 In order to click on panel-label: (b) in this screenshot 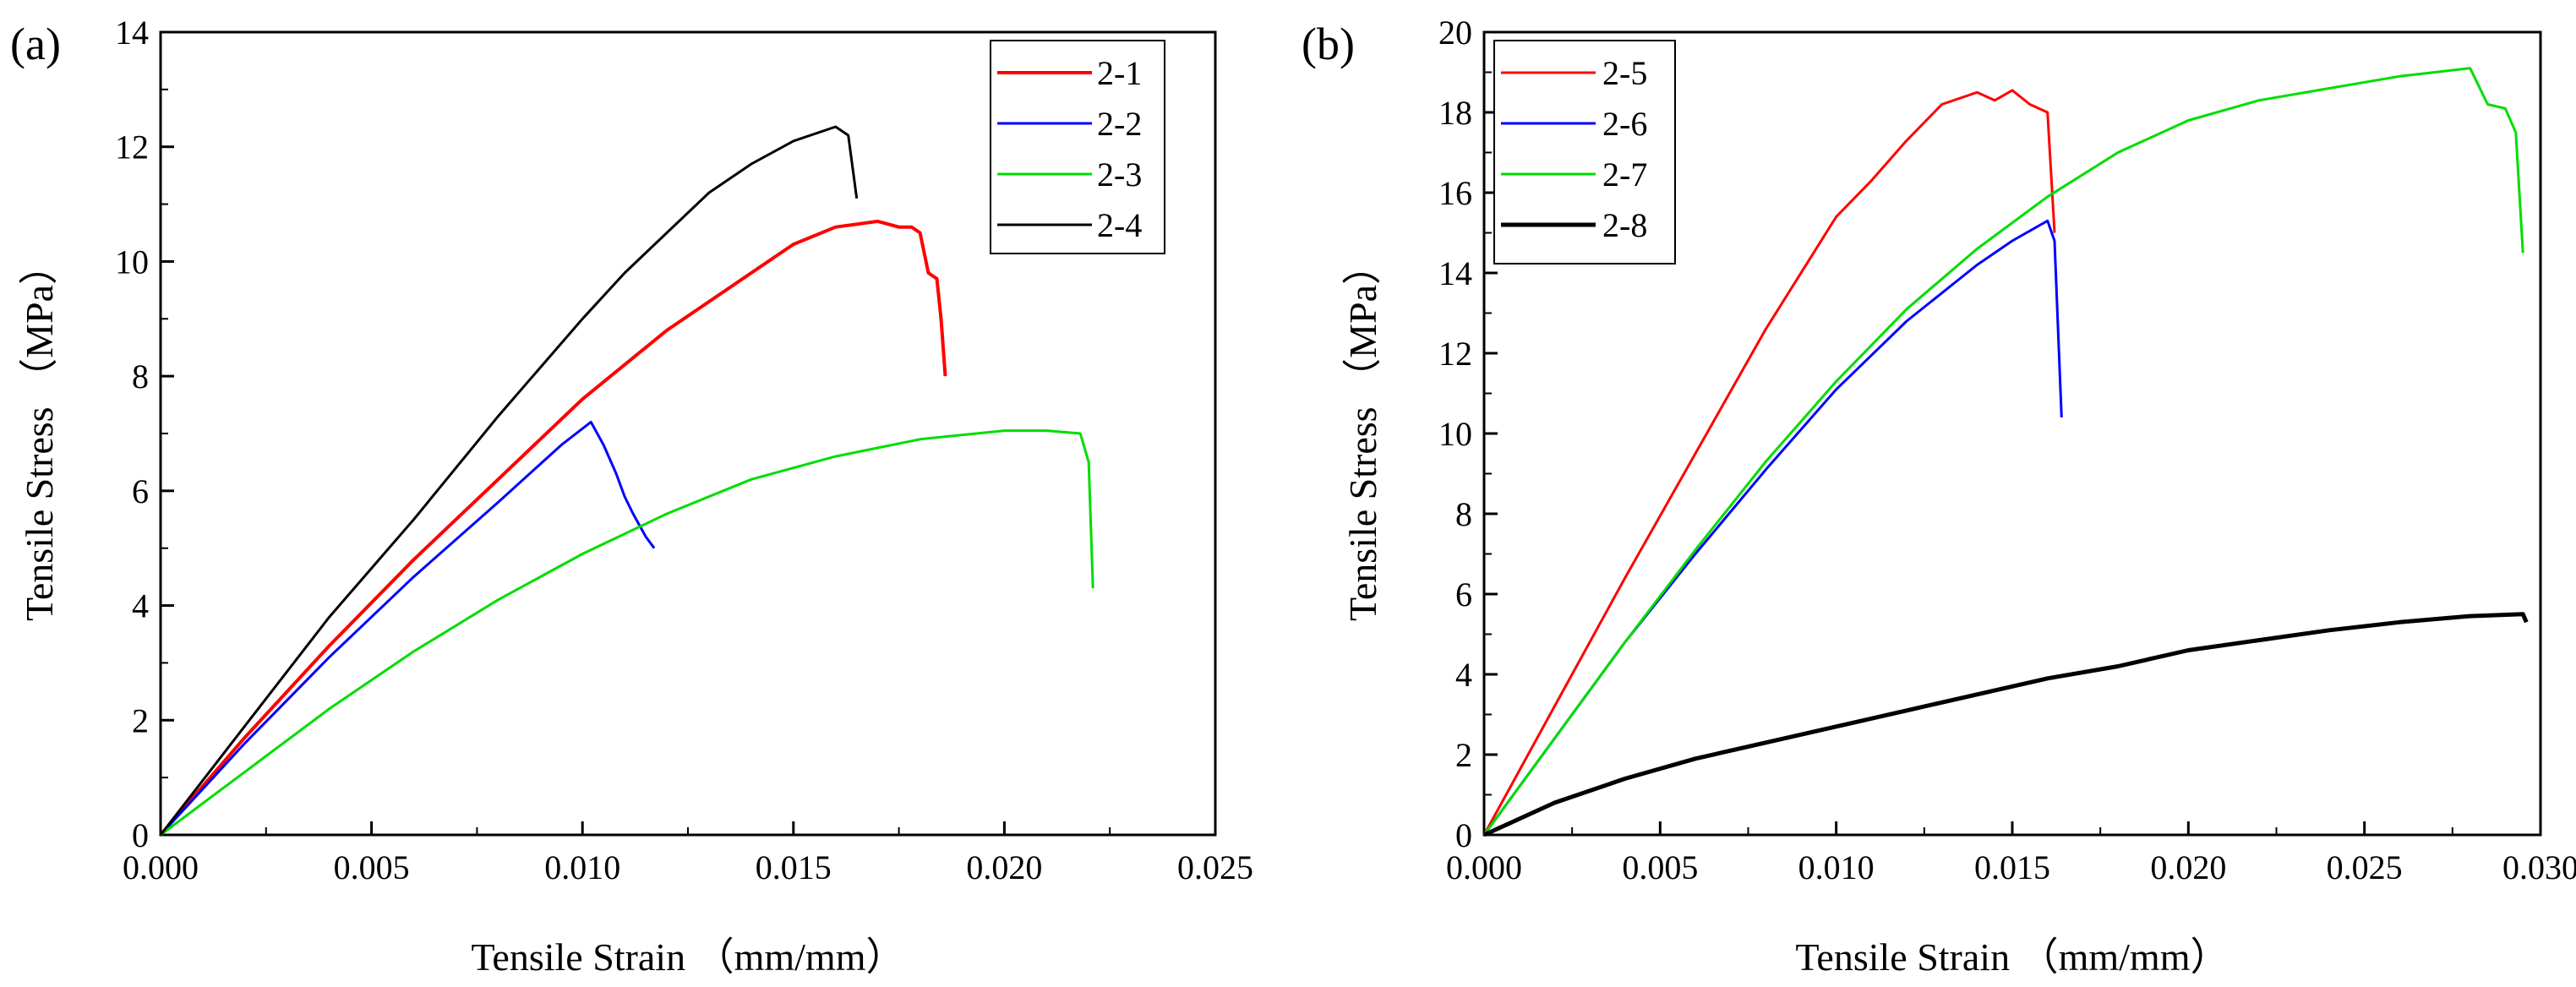, I will do `click(1328, 44)`.